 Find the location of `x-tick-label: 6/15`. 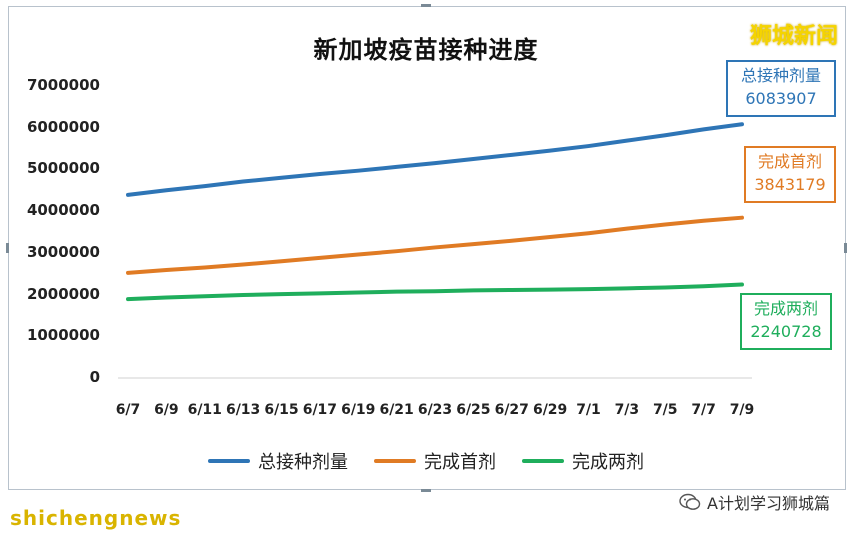

x-tick-label: 6/15 is located at coordinates (281, 410).